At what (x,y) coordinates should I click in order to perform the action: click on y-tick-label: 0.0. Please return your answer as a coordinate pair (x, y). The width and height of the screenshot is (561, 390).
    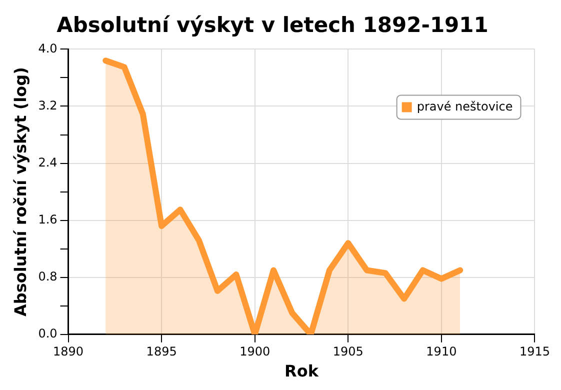
    Looking at the image, I should click on (48, 333).